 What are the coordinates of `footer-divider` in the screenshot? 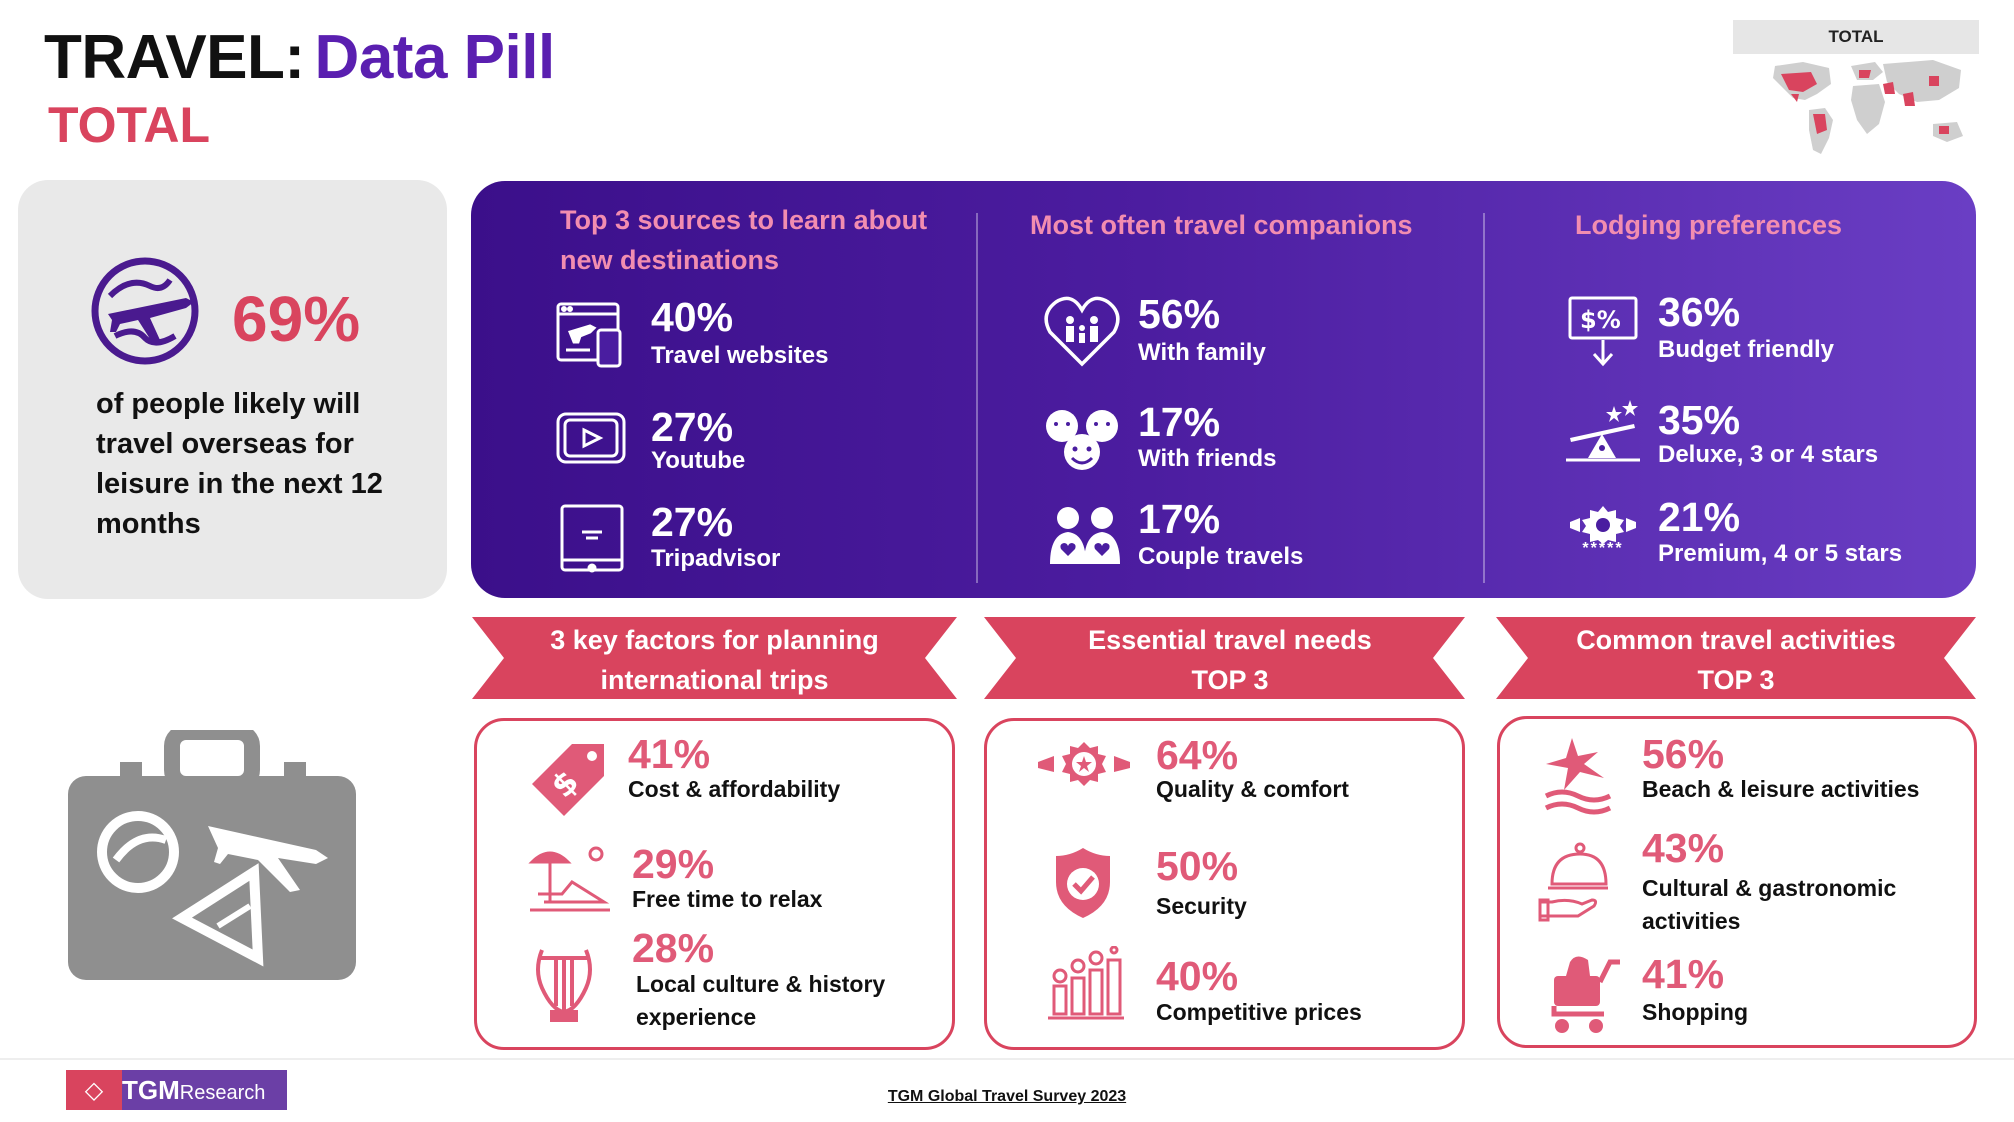 It's located at (1007, 1059).